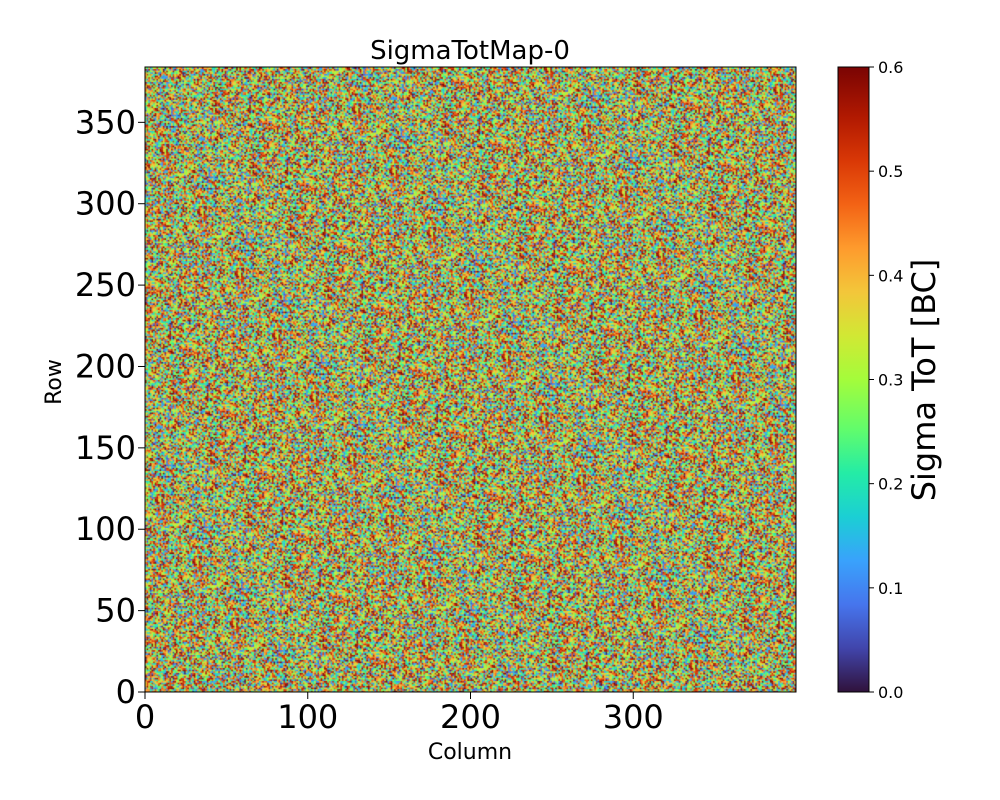 The width and height of the screenshot is (1000, 800). Describe the element at coordinates (890, 484) in the screenshot. I see `colorbar-tick-label: 0.2` at that location.